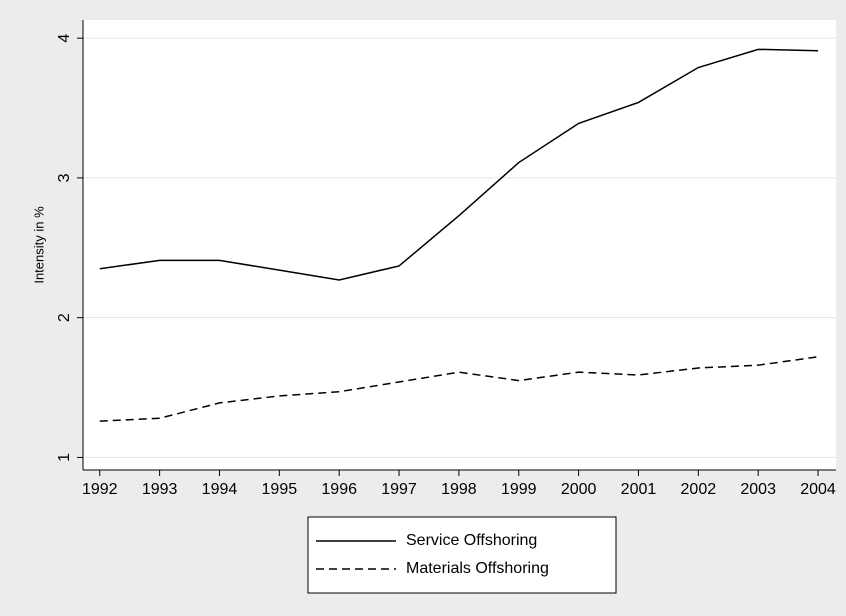 This screenshot has width=846, height=616. Describe the element at coordinates (477, 568) in the screenshot. I see `legend-label: Materials Offshoring` at that location.